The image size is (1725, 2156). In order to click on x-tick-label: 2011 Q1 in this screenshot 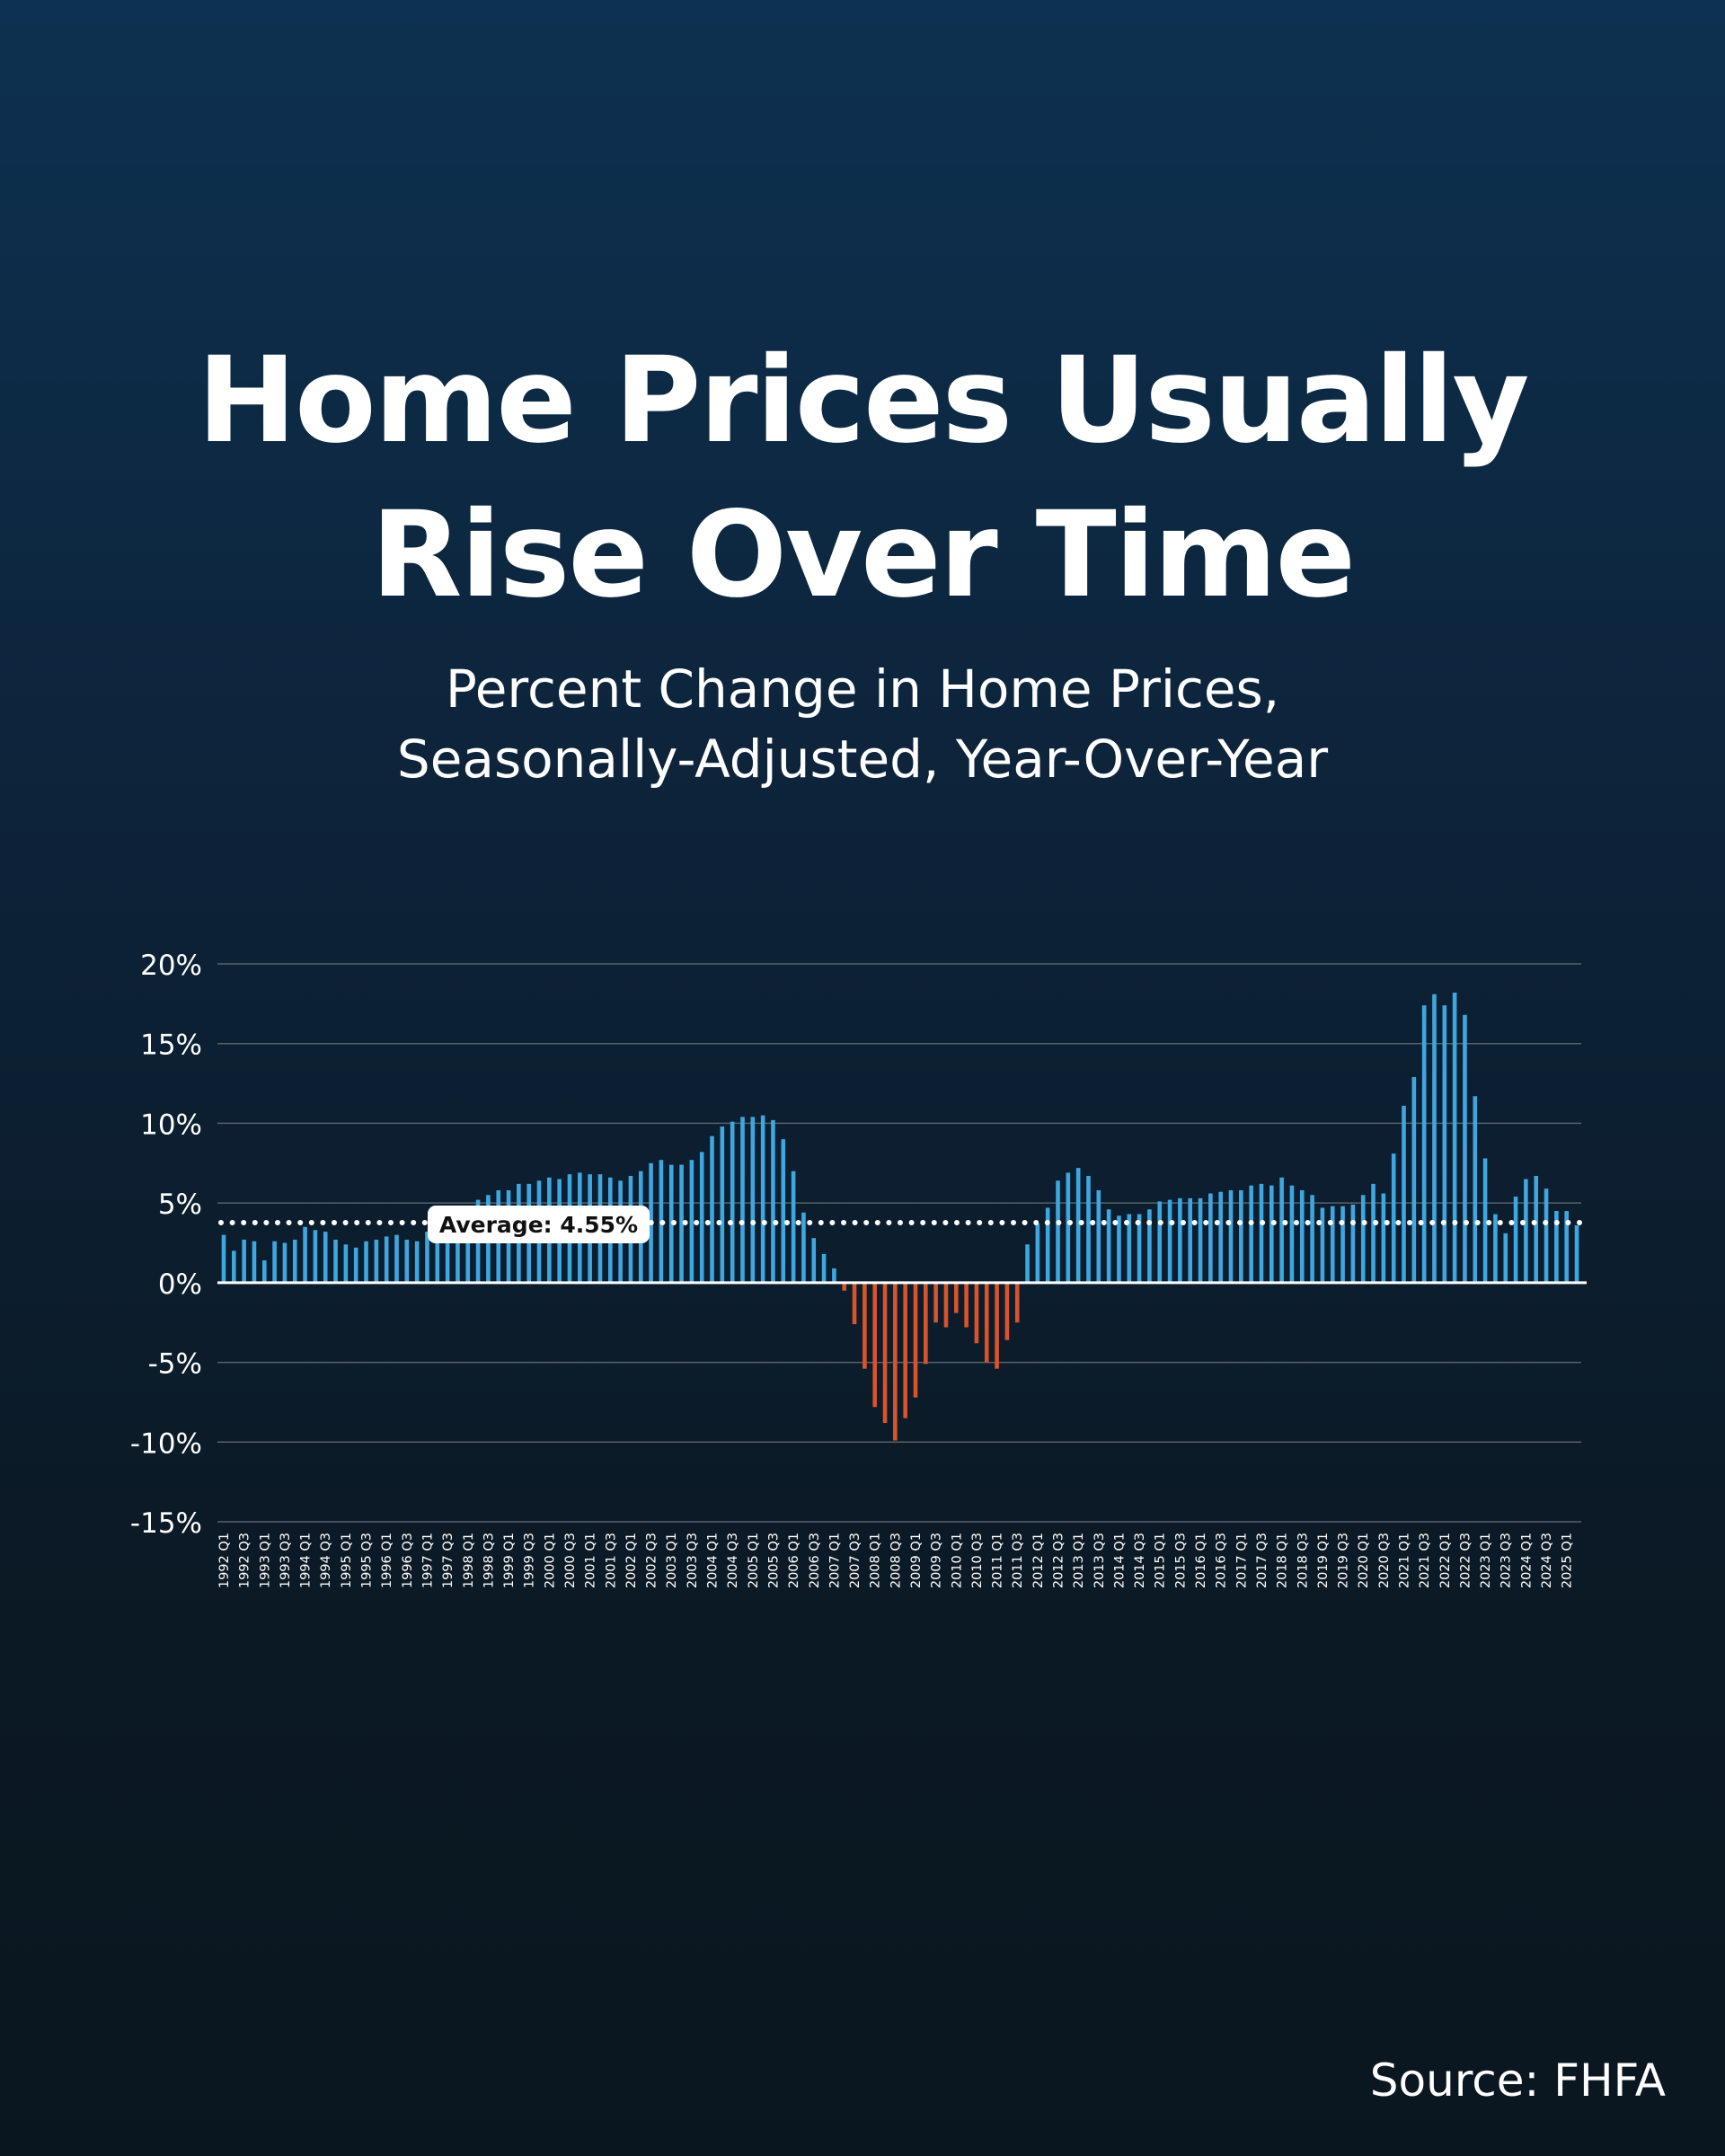, I will do `click(998, 1561)`.